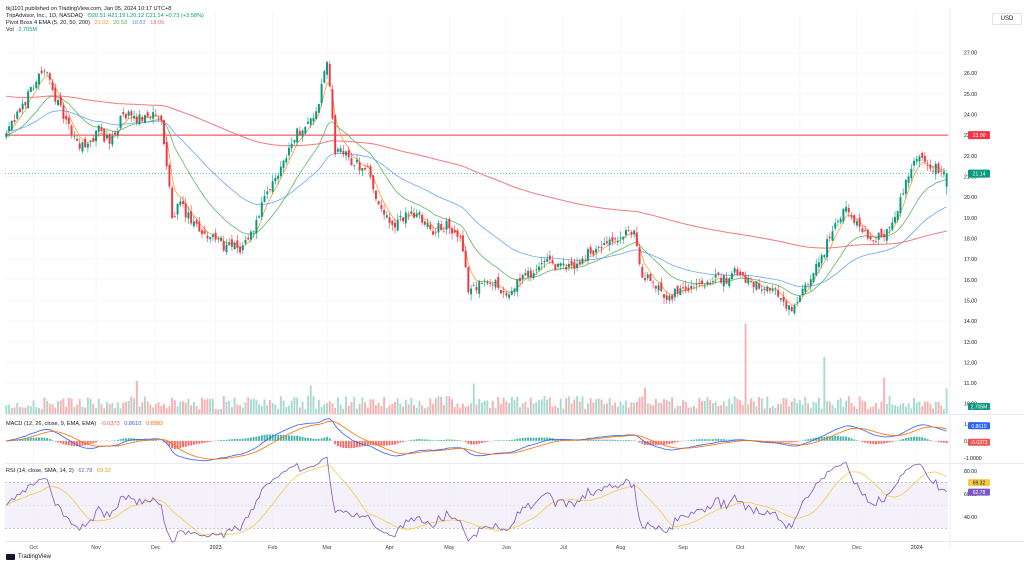 The width and height of the screenshot is (1024, 566). I want to click on rsi-legend: RSI (14, close, SMA, 14, 2) 62.78 69.32, so click(60, 471).